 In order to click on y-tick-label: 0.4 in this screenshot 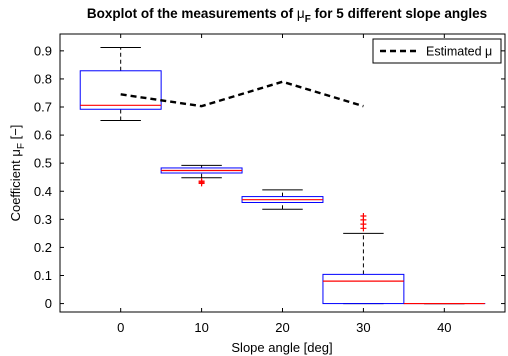, I will do `click(43, 191)`.